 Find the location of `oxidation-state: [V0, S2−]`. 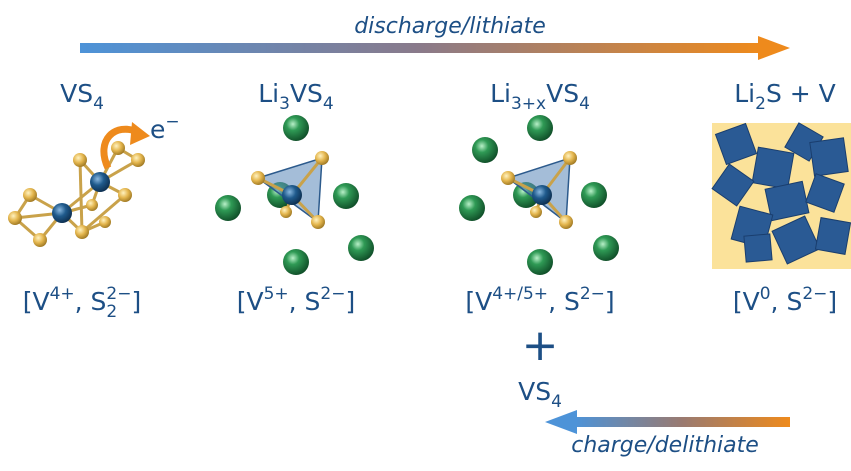

oxidation-state: [V0, S2−] is located at coordinates (785, 300).